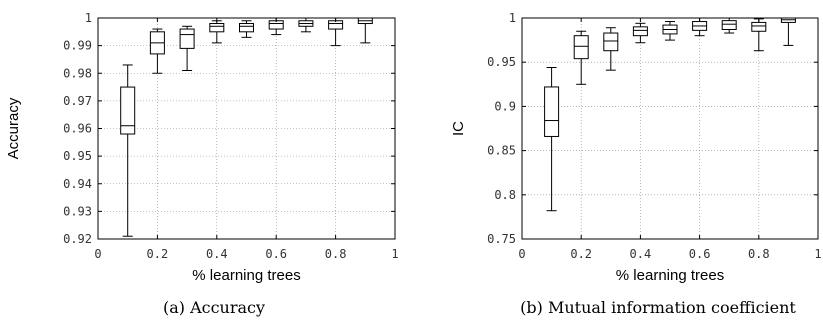  Describe the element at coordinates (641, 254) in the screenshot. I see `chart-b-x-tick-label: 0.4` at that location.